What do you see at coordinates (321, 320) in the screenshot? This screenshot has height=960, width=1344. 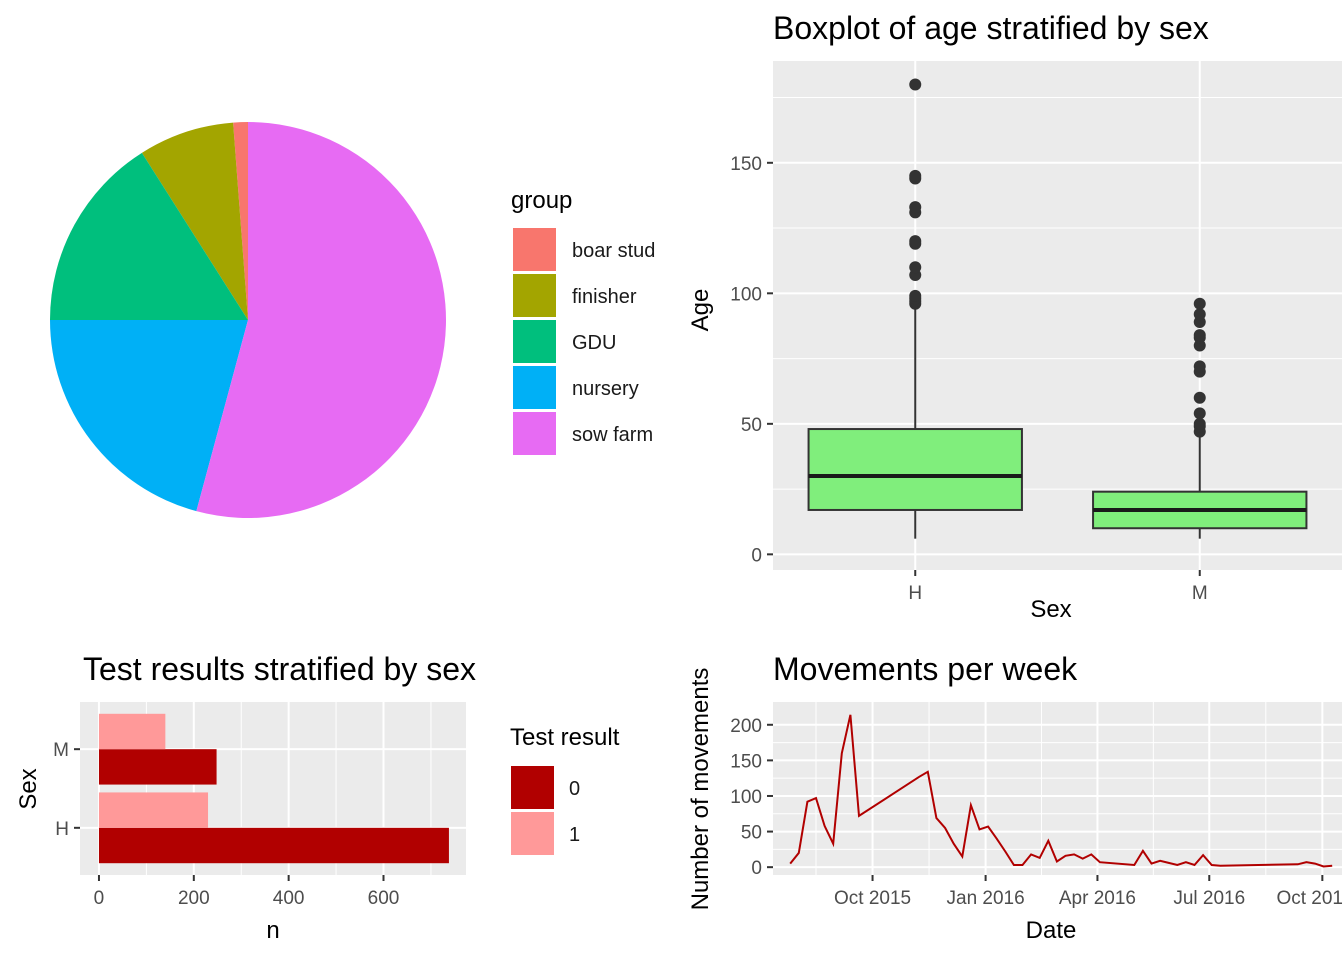 I see `pie-slice-sow-farm` at bounding box center [321, 320].